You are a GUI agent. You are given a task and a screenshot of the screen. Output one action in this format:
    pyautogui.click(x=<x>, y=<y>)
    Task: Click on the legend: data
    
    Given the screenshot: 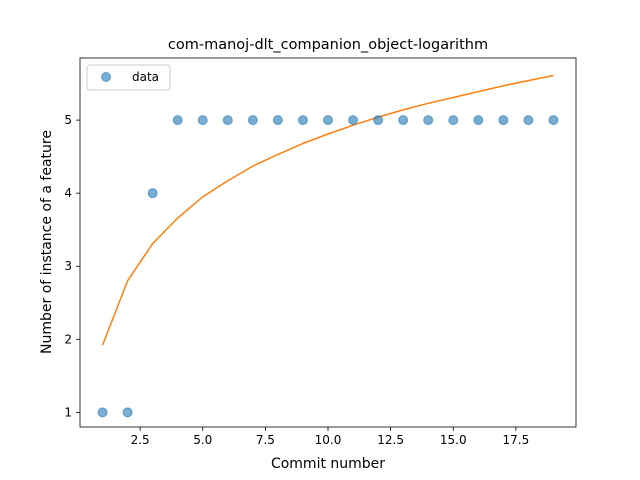 What is the action you would take?
    pyautogui.click(x=128, y=77)
    